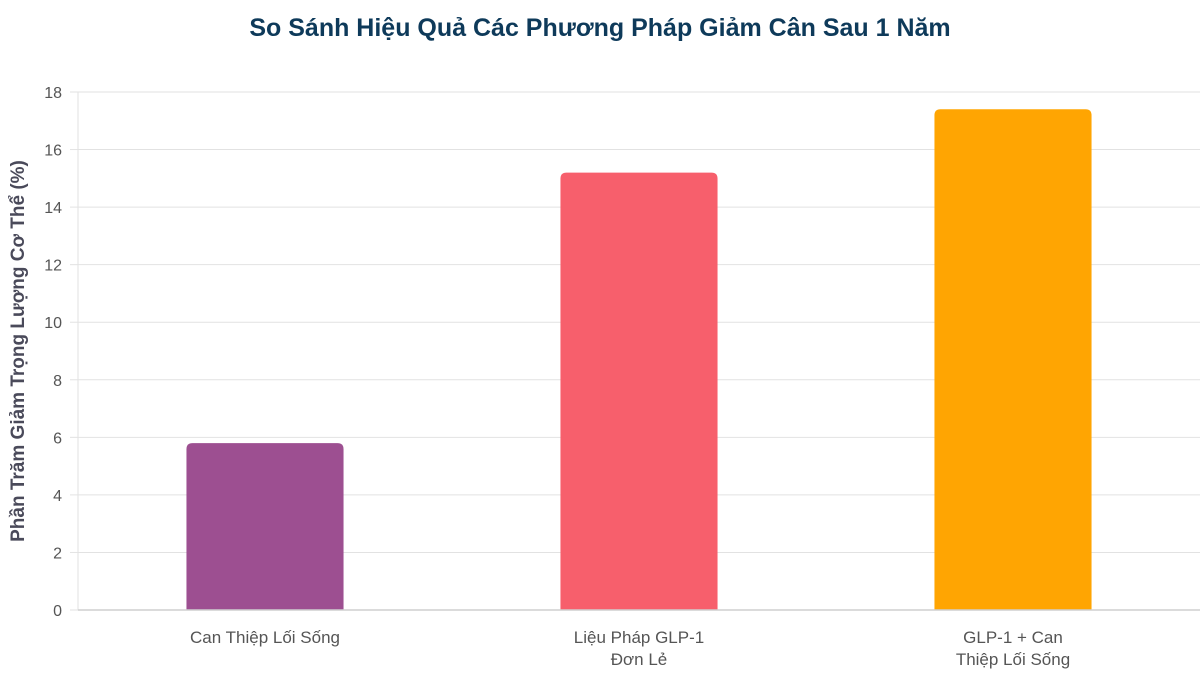 The height and width of the screenshot is (675, 1200). I want to click on x-tick-label: Liệu Pháp GLP-1 Đơn Lẻ, so click(639, 648).